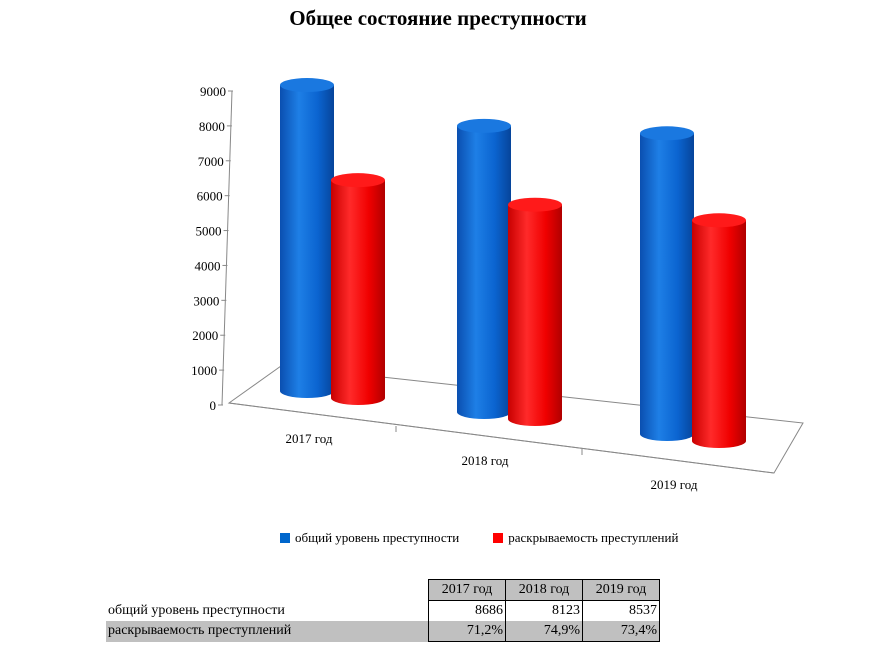 Image resolution: width=876 pixels, height=657 pixels. Describe the element at coordinates (621, 610) in the screenshot. I see `table-cell: 8537` at that location.